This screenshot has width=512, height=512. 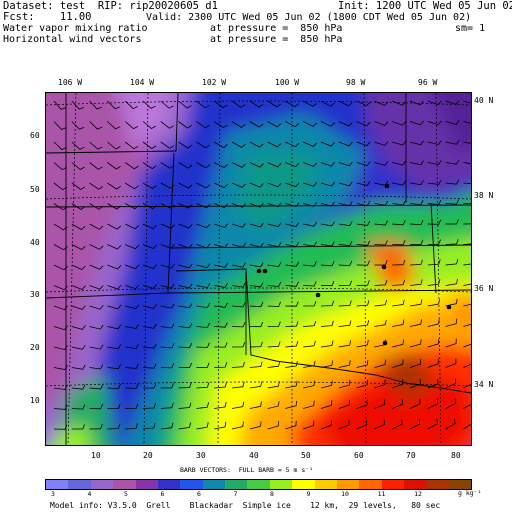 What do you see at coordinates (484, 100) in the screenshot?
I see `lat-label: 40 N` at bounding box center [484, 100].